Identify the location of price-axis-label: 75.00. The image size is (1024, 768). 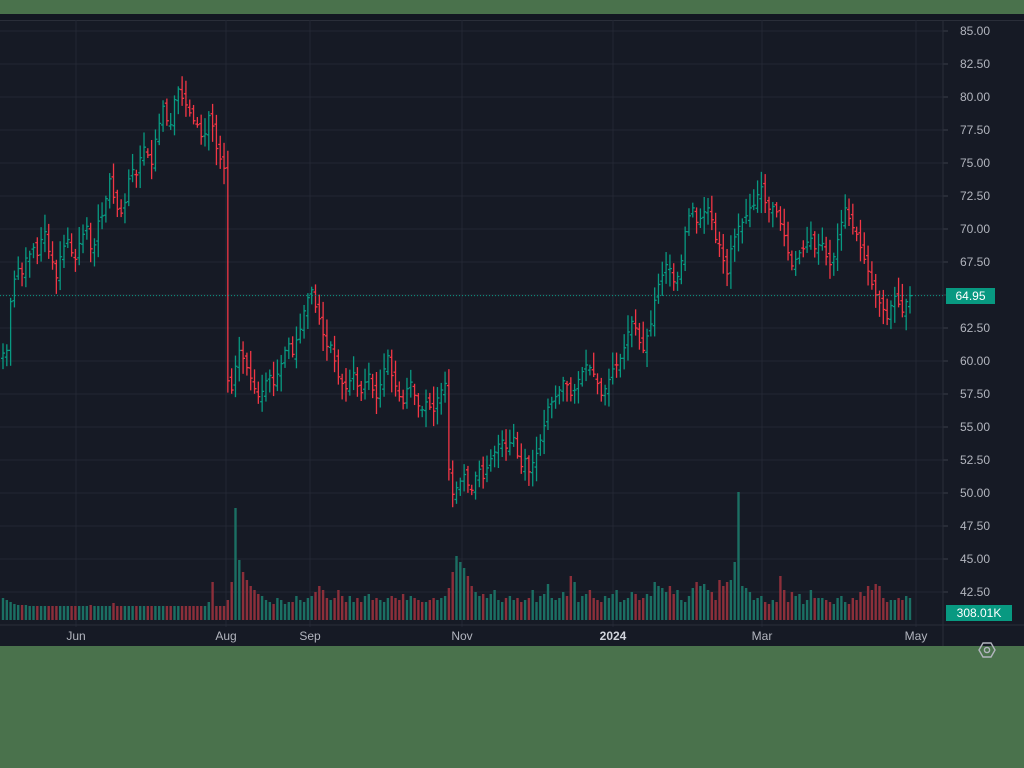
(975, 163).